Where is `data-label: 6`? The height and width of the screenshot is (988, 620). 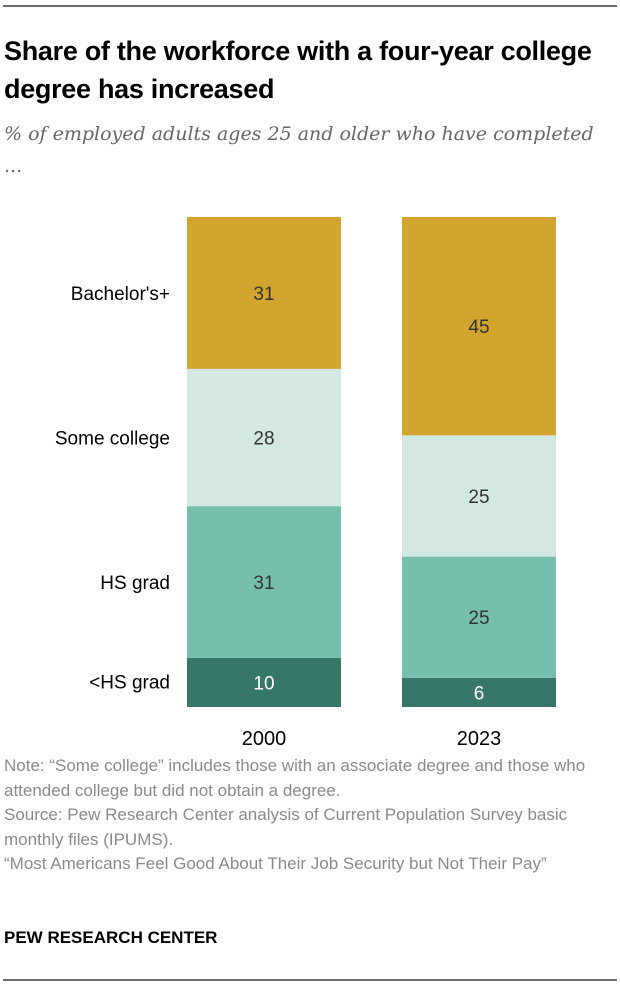
data-label: 6 is located at coordinates (479, 693).